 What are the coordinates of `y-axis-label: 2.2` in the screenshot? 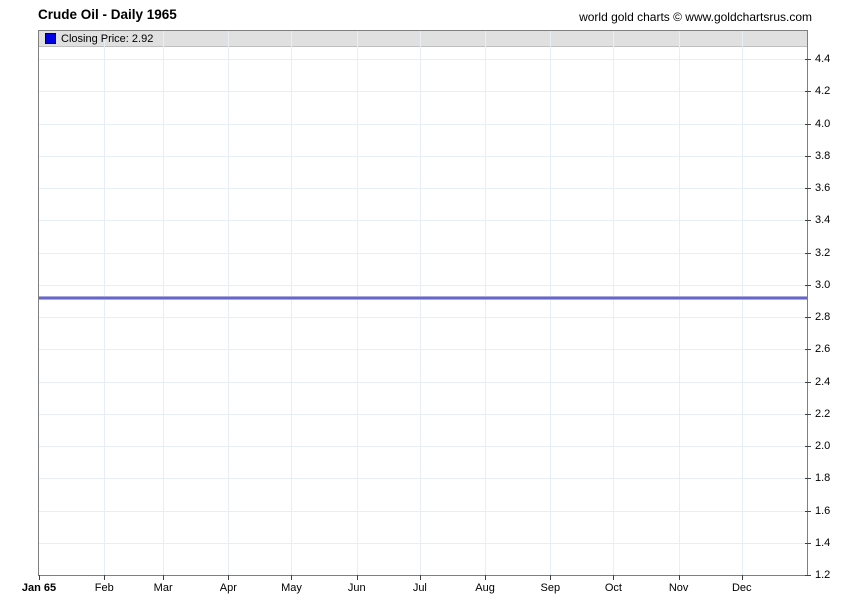 It's located at (823, 413).